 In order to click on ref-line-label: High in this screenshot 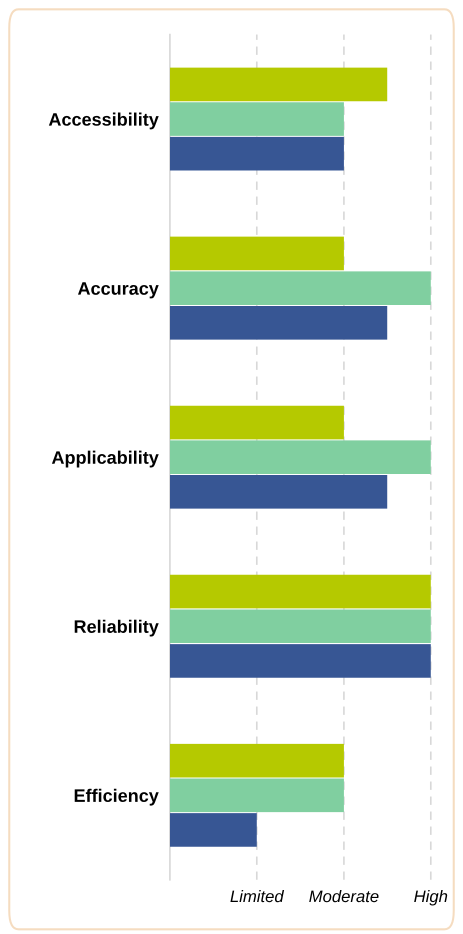, I will do `click(431, 898)`.